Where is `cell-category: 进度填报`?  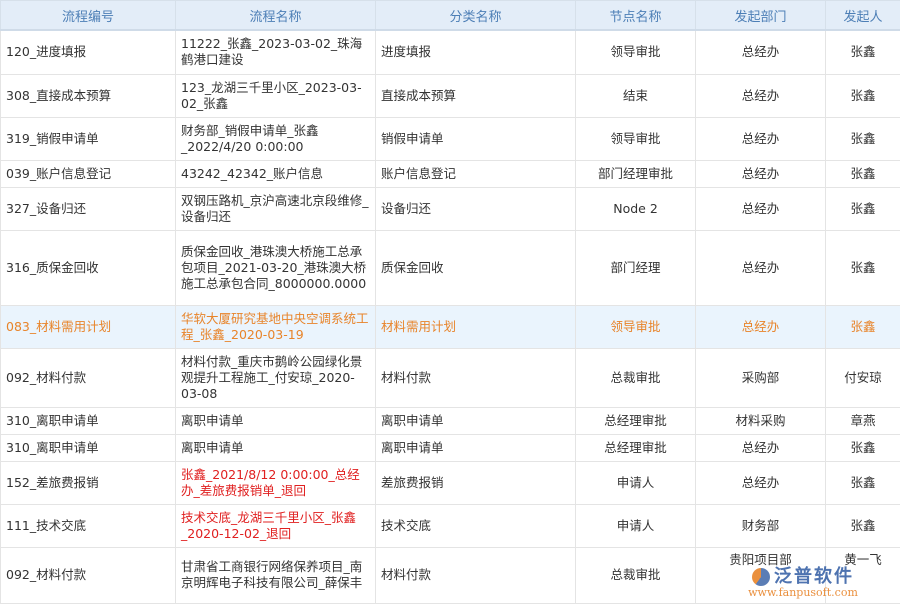 cell-category: 进度填报 is located at coordinates (476, 52).